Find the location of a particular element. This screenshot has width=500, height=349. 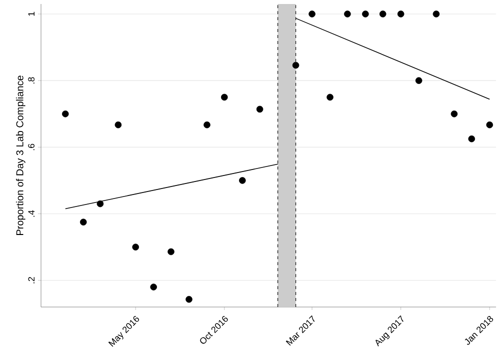

y-axis-title: Proportion of Day 3 Lab Compliance is located at coordinates (21, 155).